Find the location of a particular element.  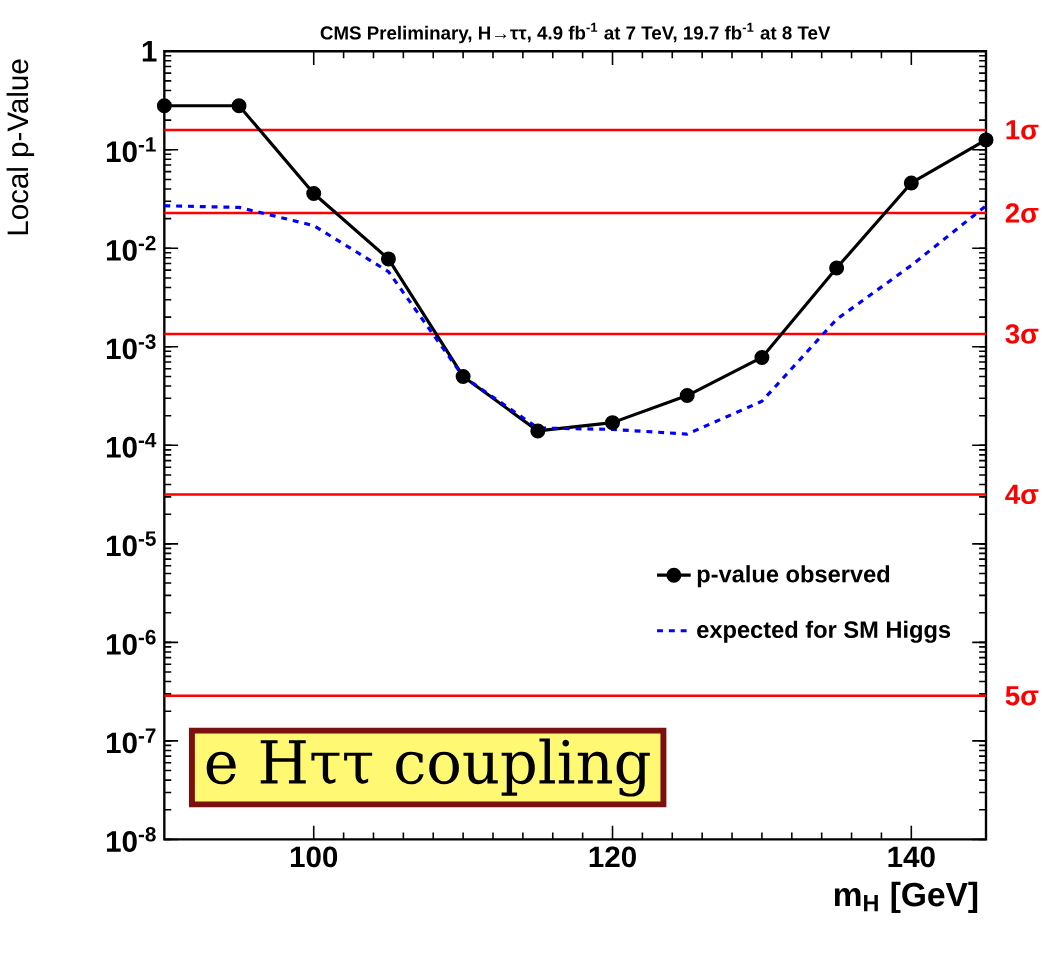

y-tick-label: 10$^{-3}$ is located at coordinates (131, 347).